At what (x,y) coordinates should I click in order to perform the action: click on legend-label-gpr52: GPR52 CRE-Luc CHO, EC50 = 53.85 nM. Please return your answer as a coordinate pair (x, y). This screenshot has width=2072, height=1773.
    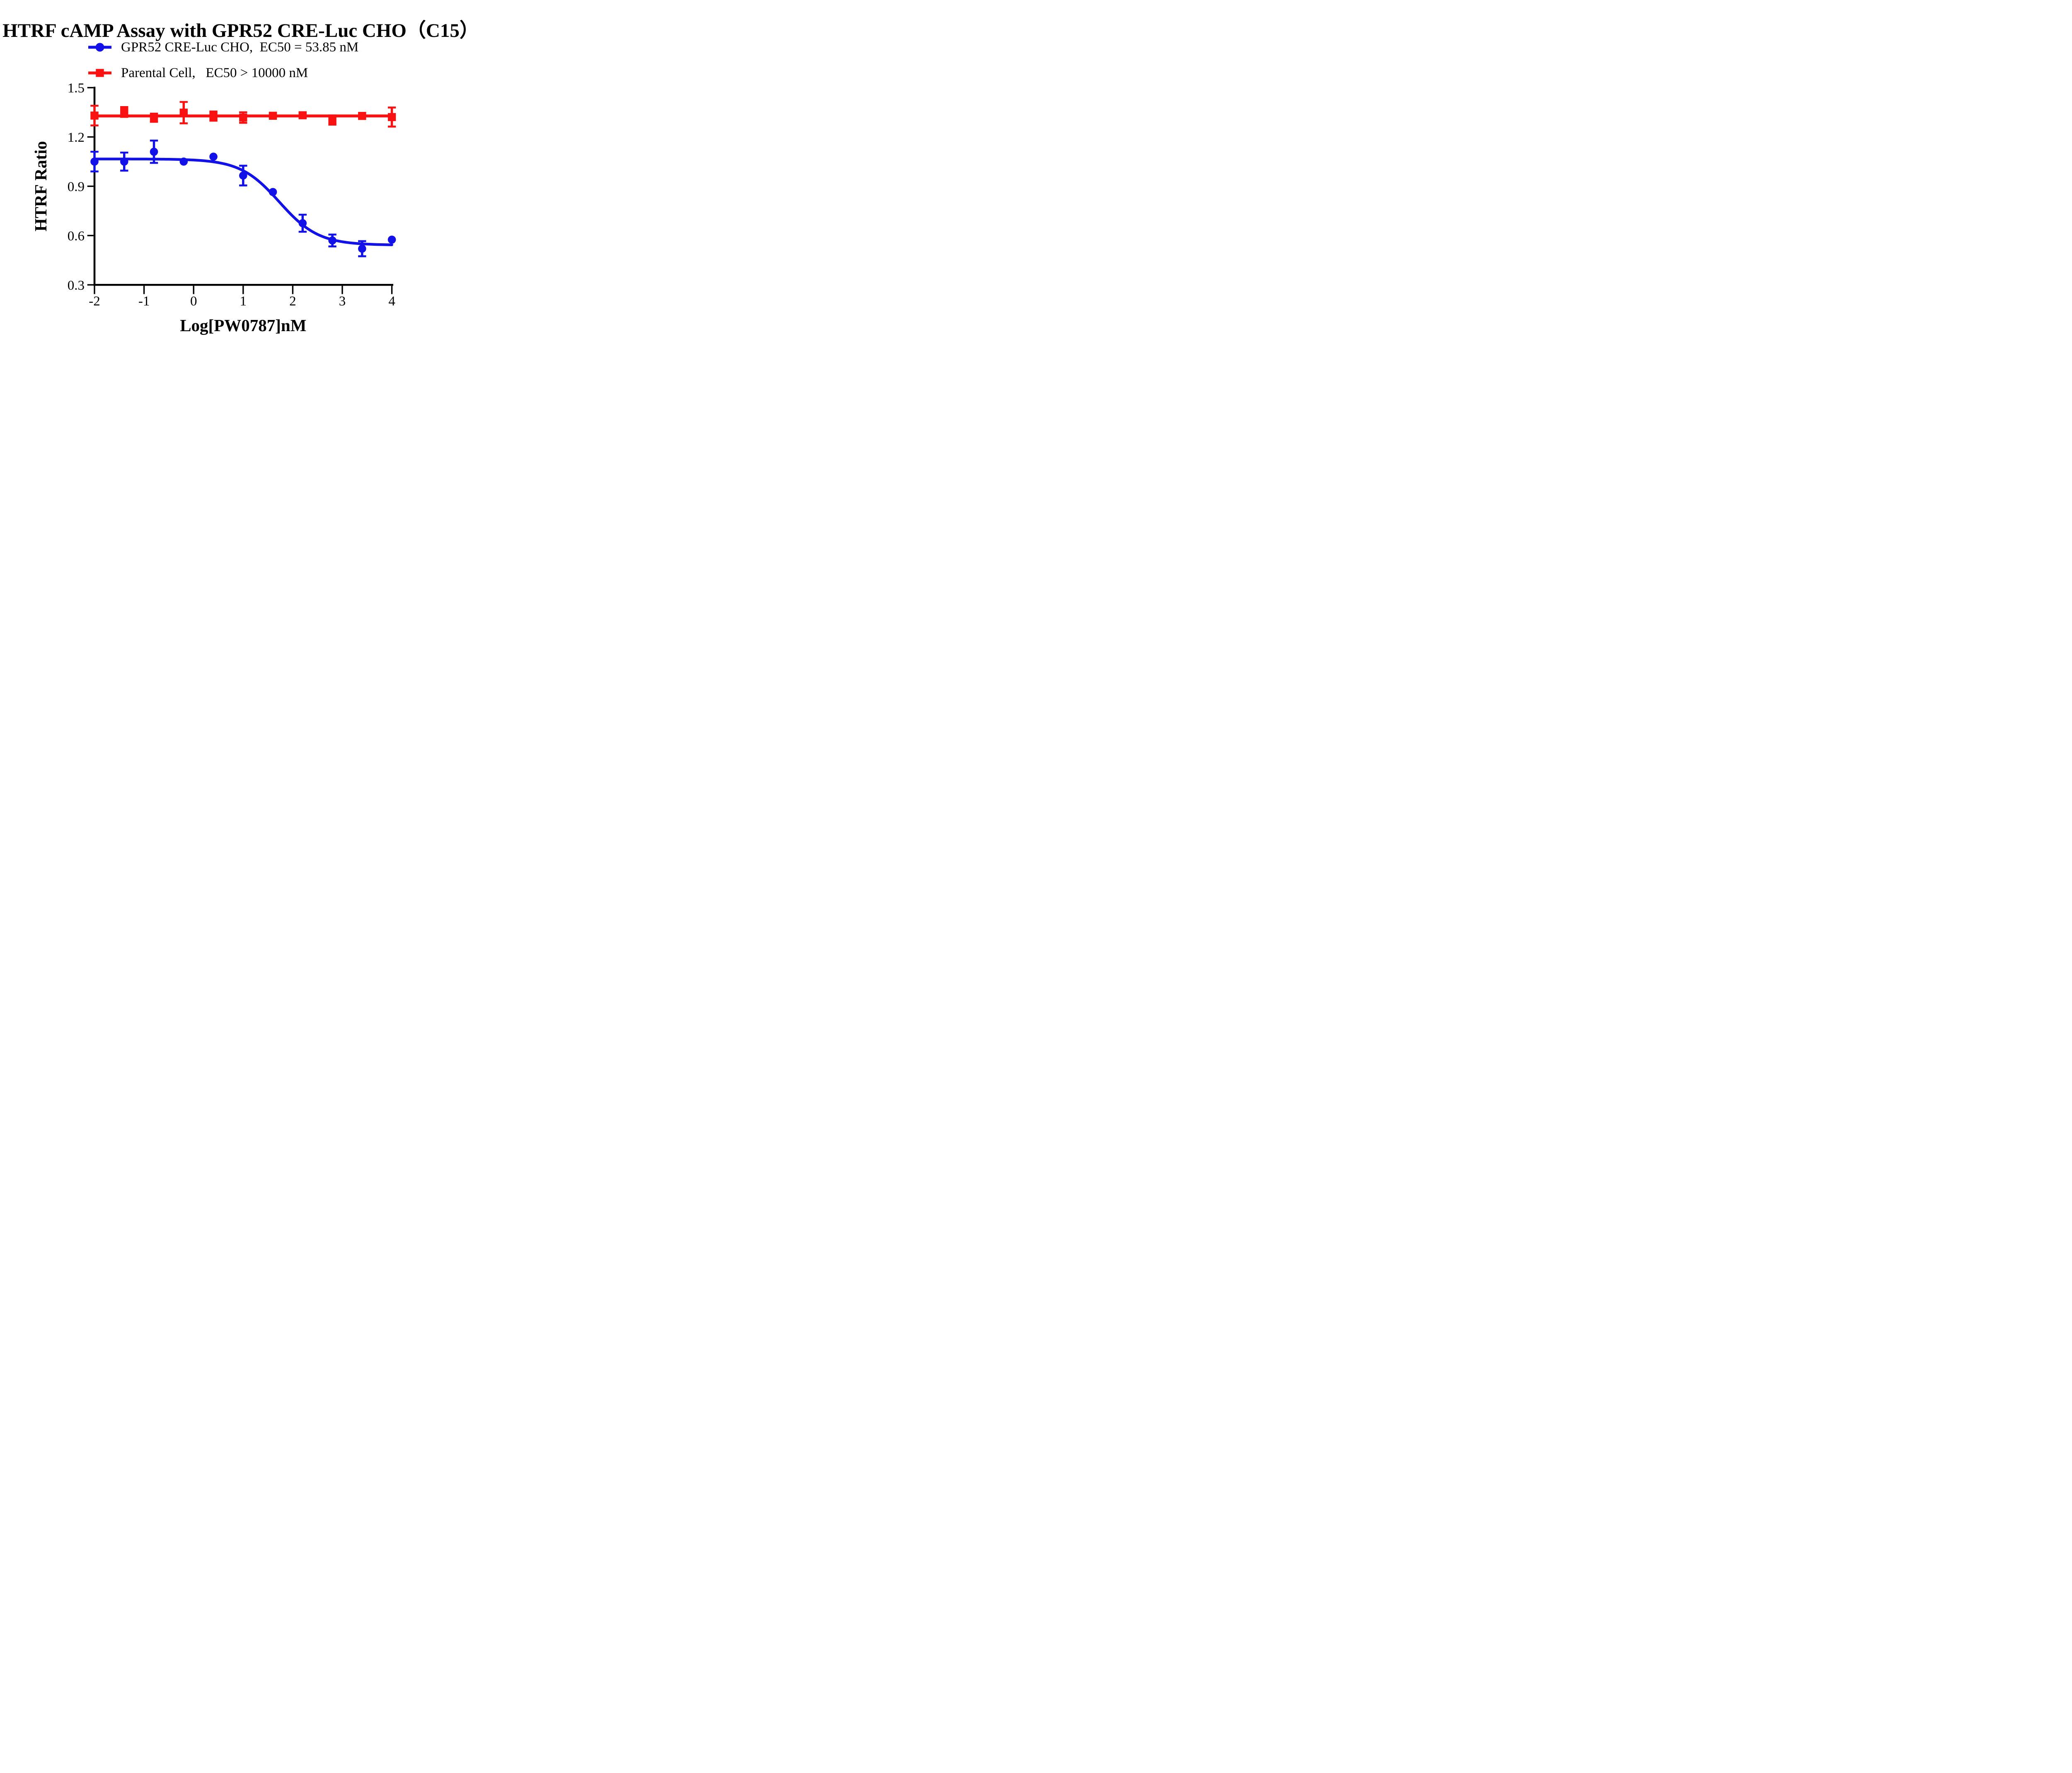
    Looking at the image, I should click on (240, 47).